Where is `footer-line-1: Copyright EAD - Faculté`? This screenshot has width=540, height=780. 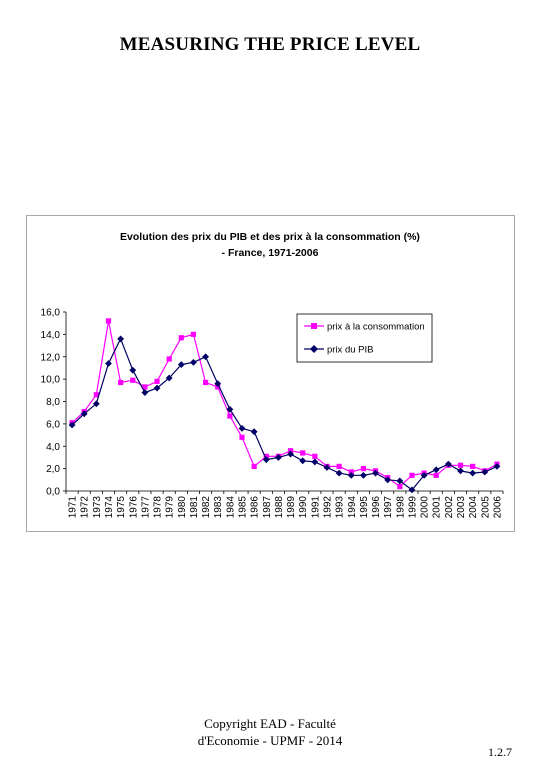
footer-line-1: Copyright EAD - Faculté is located at coordinates (270, 723).